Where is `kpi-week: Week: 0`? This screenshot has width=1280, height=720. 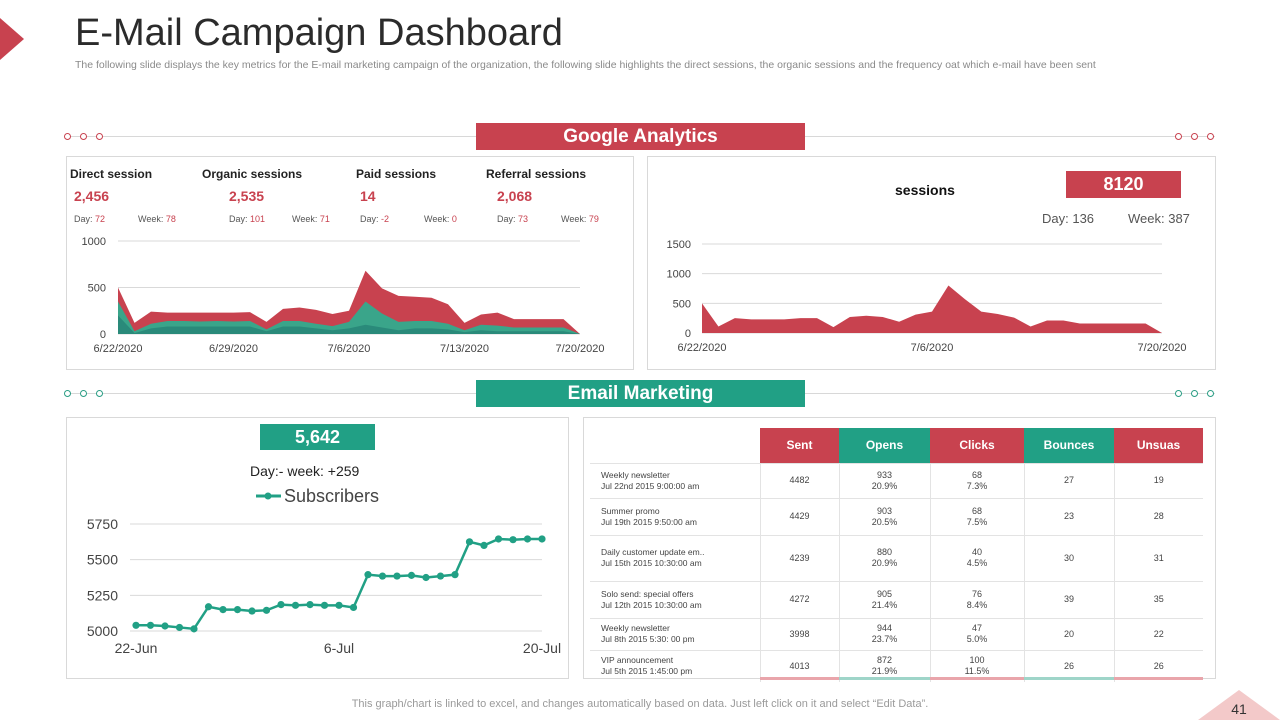 kpi-week: Week: 0 is located at coordinates (440, 219).